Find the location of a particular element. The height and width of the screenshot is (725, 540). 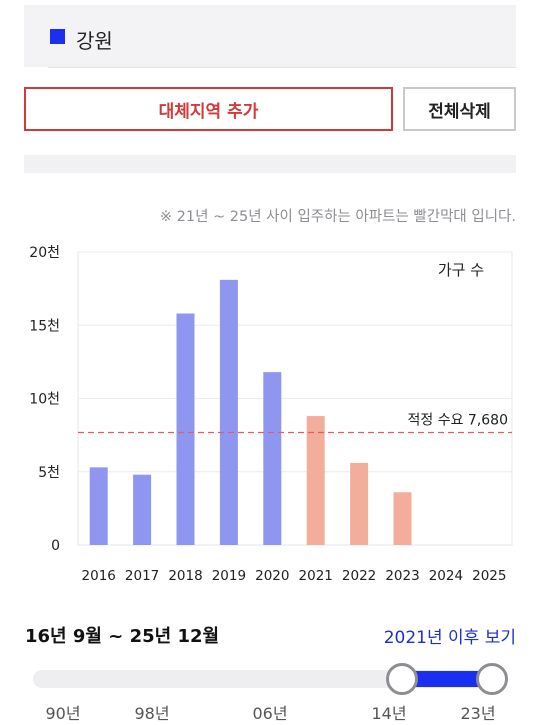

add-alternative-region-button: 대체지역 추가 is located at coordinates (208, 109).